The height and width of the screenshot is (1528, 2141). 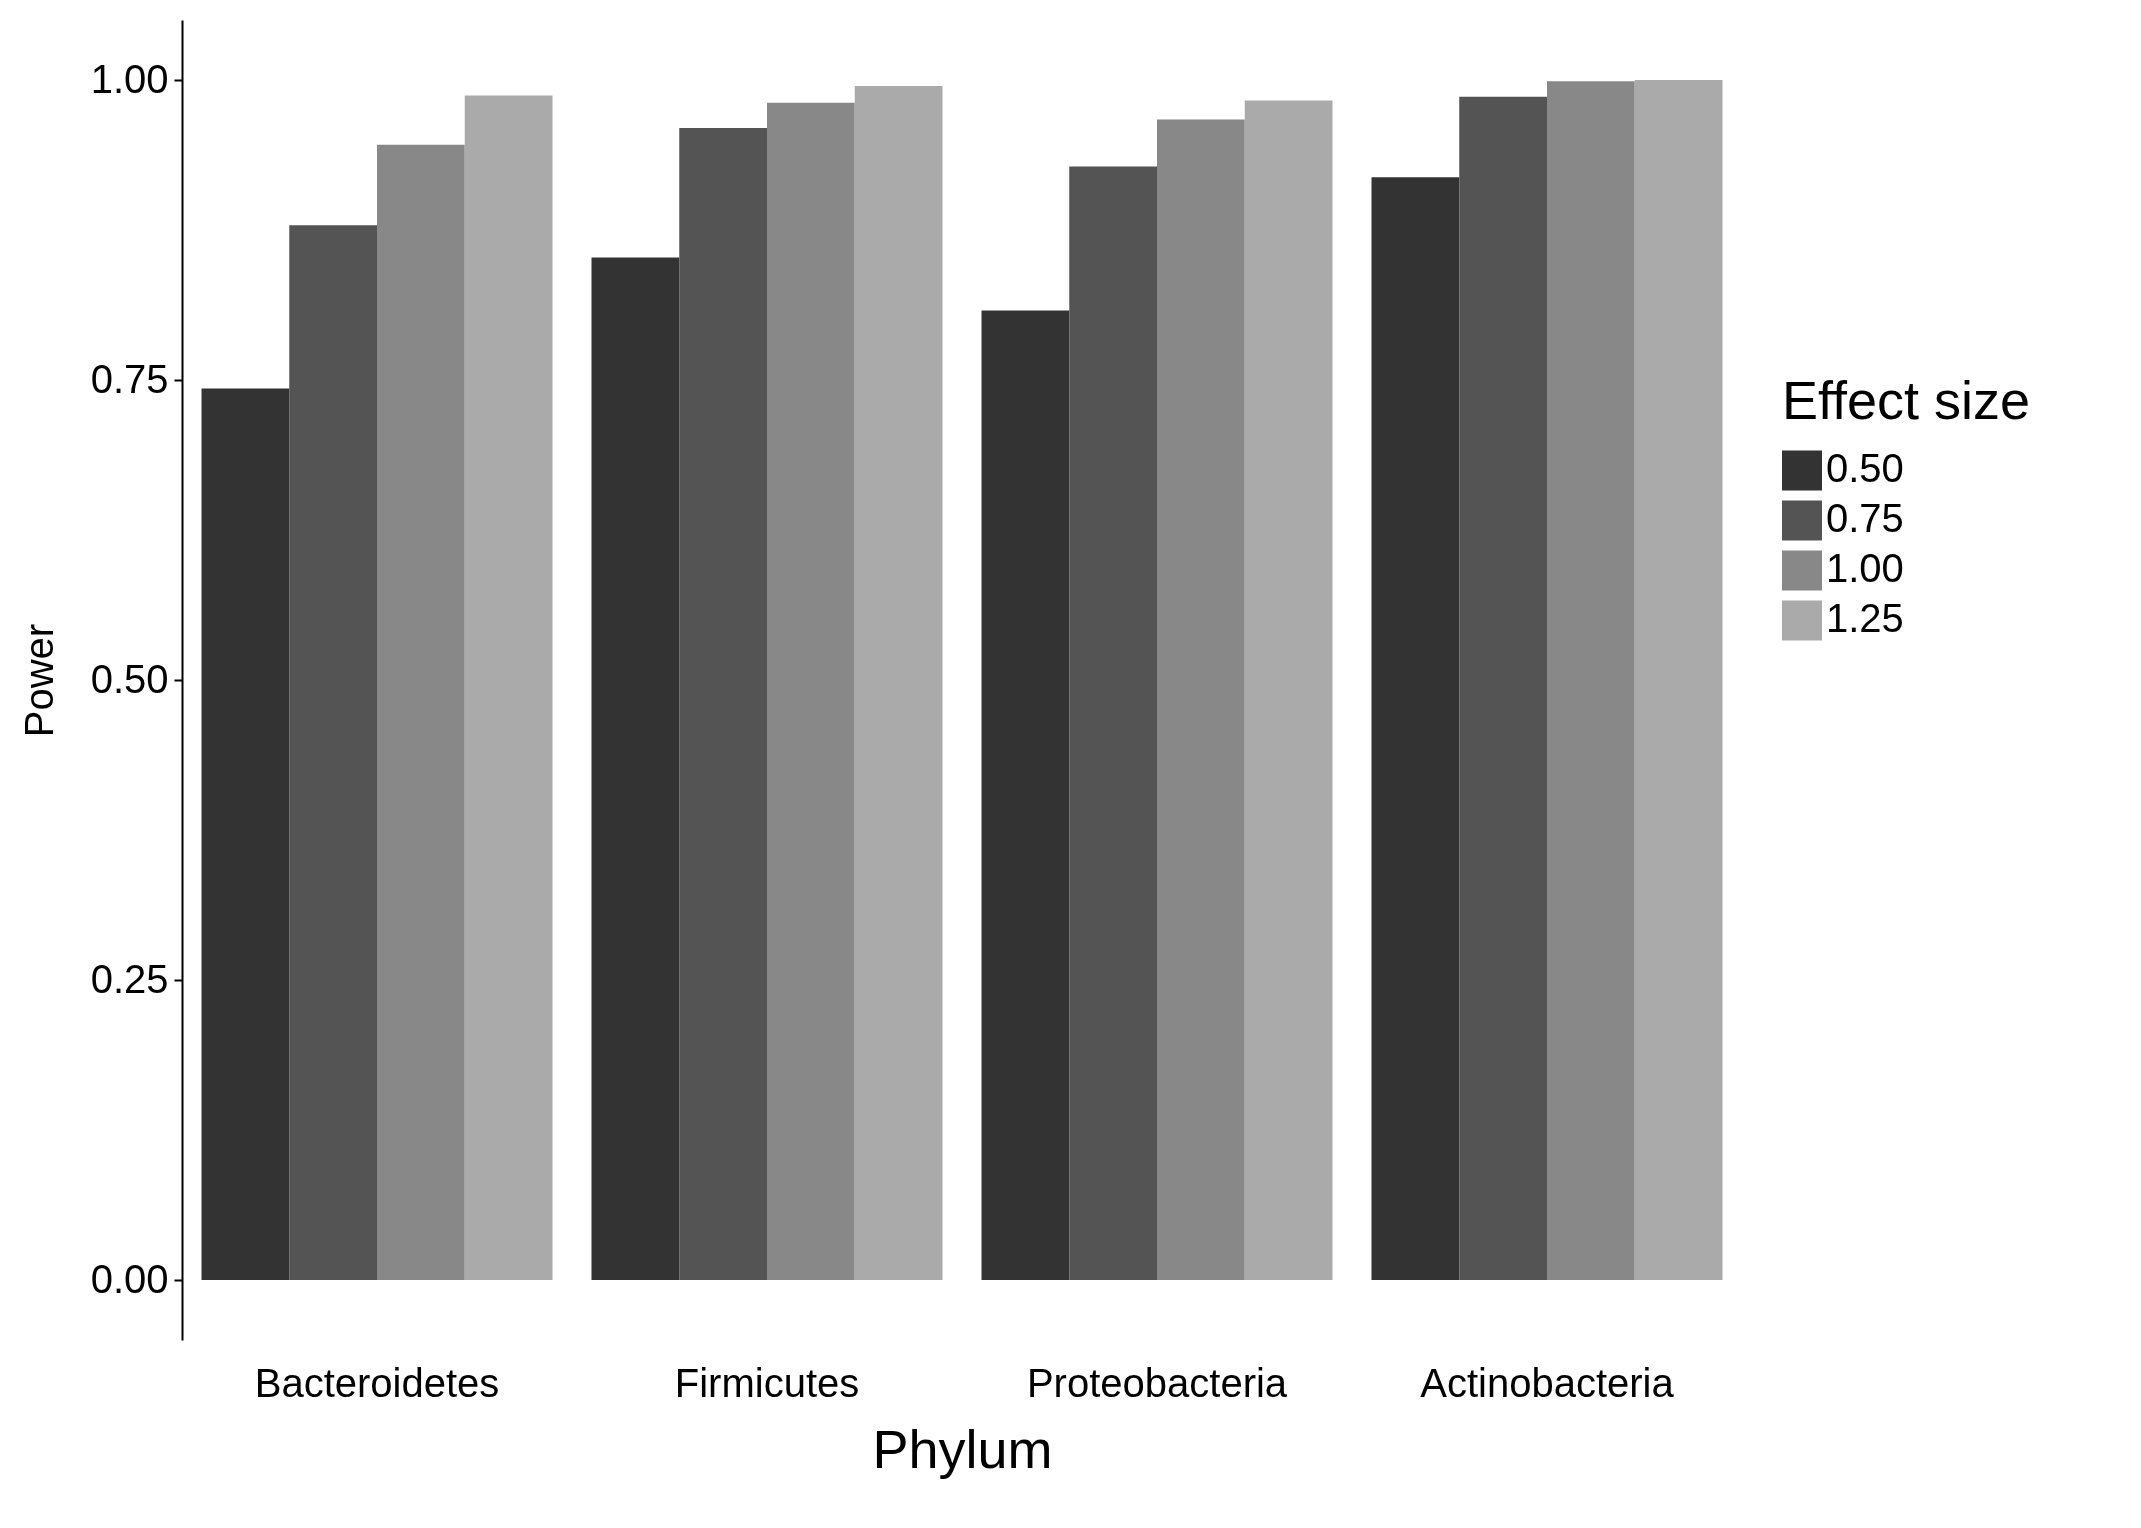 What do you see at coordinates (129, 1278) in the screenshot?
I see `y-tick-label: 0.00` at bounding box center [129, 1278].